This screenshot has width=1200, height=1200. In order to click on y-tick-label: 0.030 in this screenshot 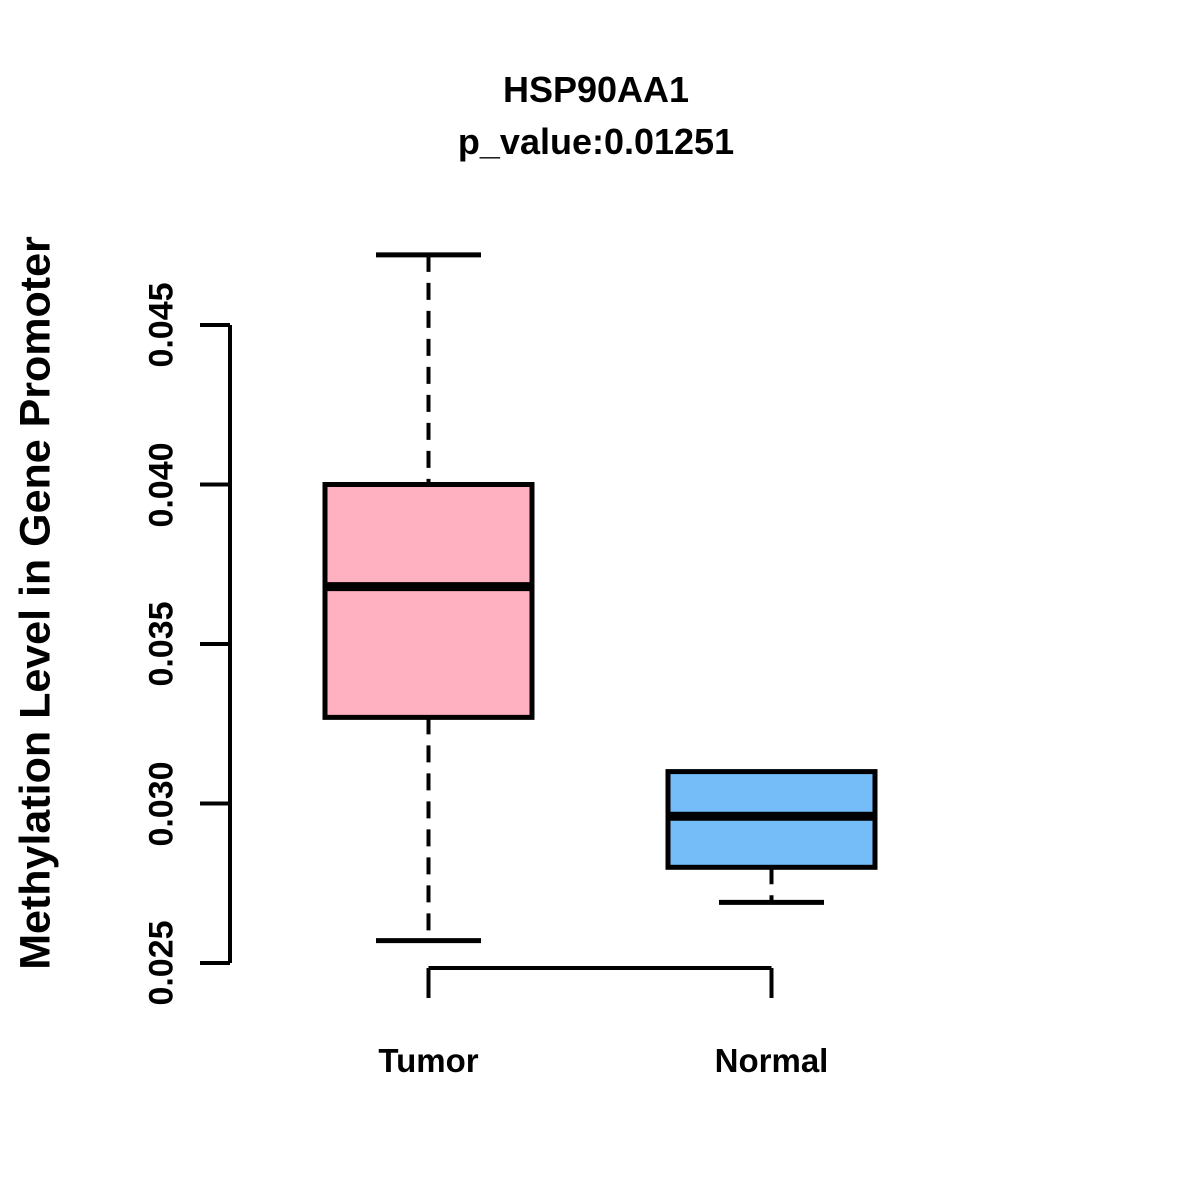, I will do `click(161, 803)`.